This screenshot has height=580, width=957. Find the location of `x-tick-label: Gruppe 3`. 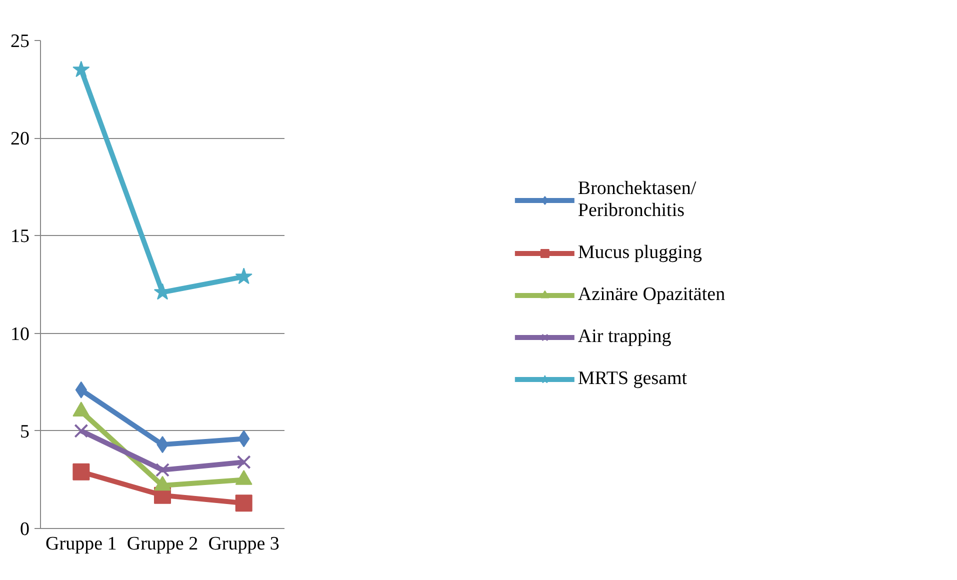

x-tick-label: Gruppe 3 is located at coordinates (244, 544).